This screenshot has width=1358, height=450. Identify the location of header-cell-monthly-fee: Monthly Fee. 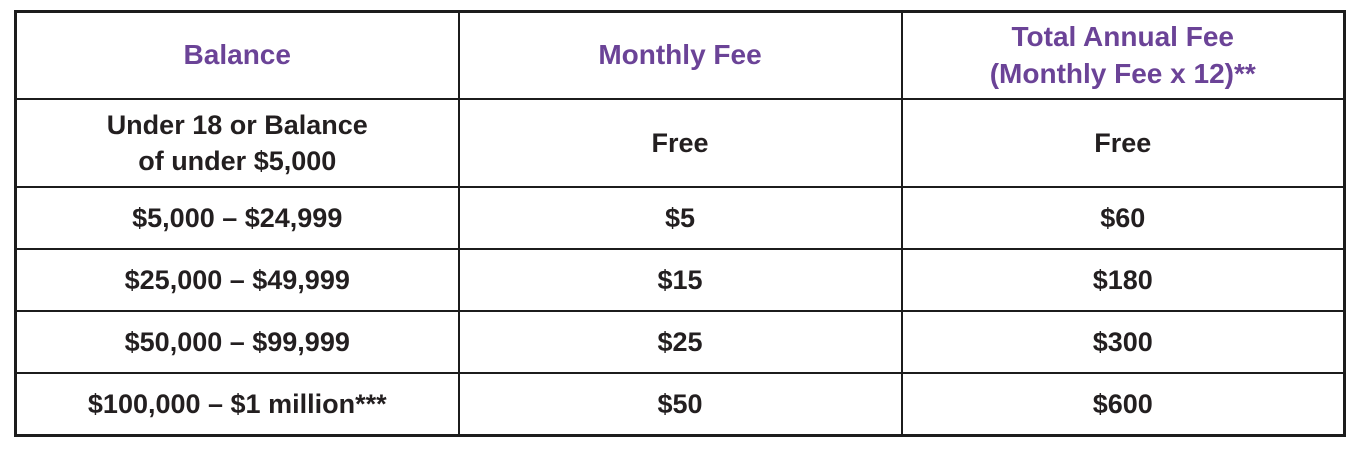
(680, 55).